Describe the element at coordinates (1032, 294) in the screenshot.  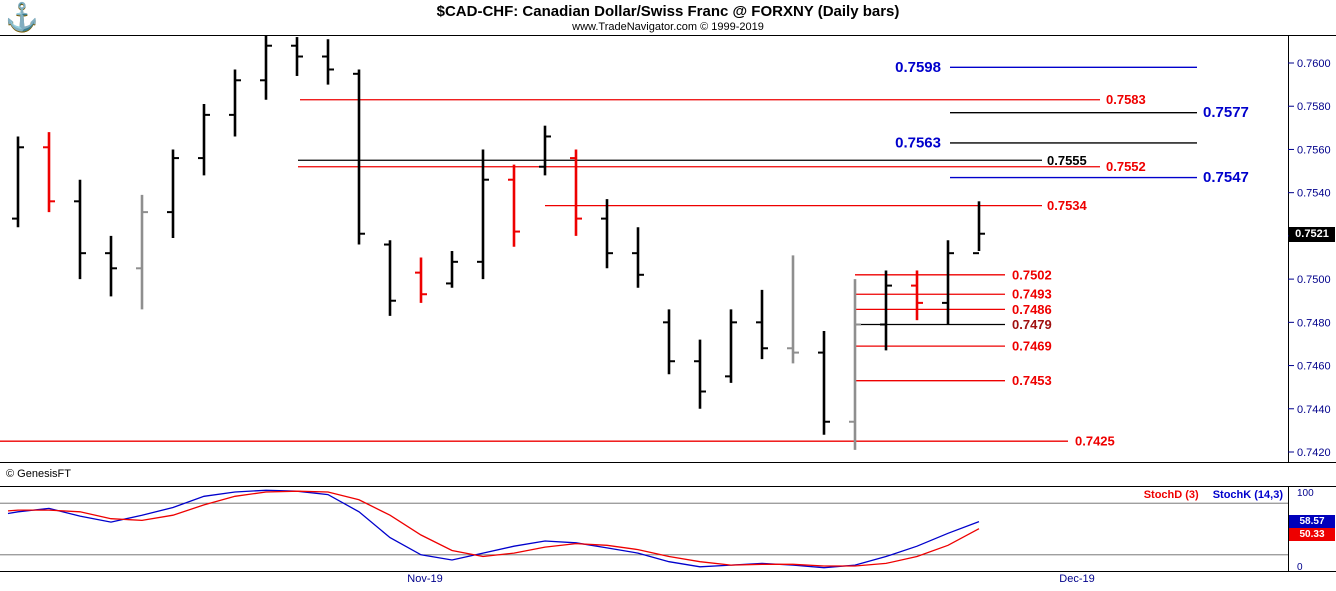
I see `price-level-label: 0.7493` at that location.